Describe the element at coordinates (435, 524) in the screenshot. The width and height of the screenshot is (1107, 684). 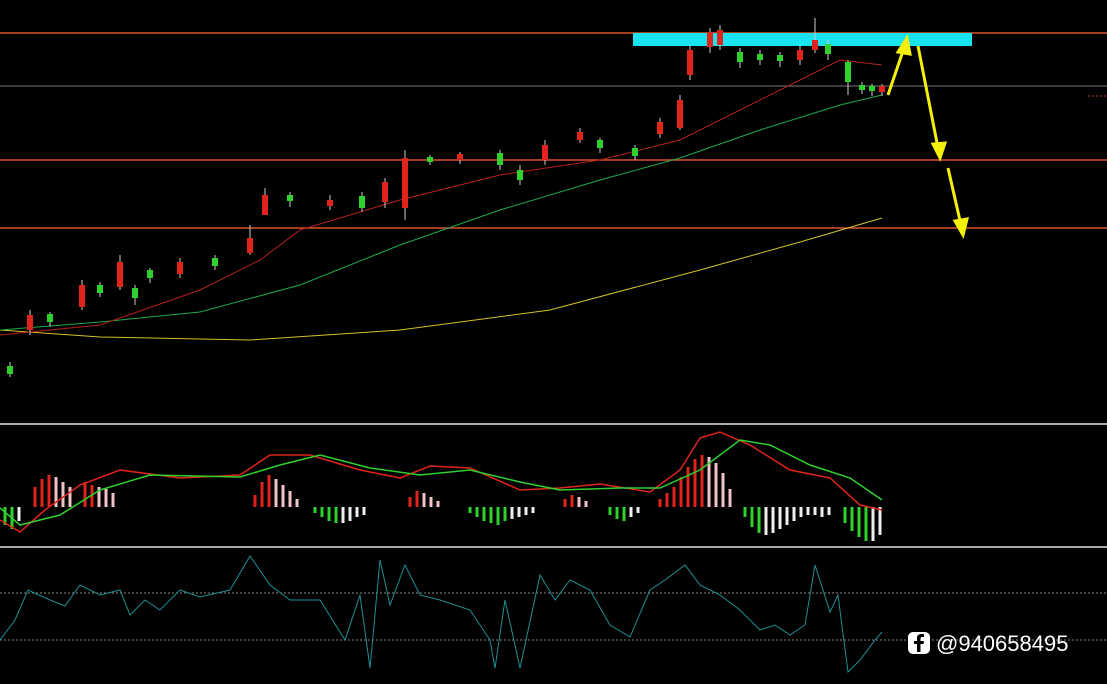
I see `macd-hist-down` at that location.